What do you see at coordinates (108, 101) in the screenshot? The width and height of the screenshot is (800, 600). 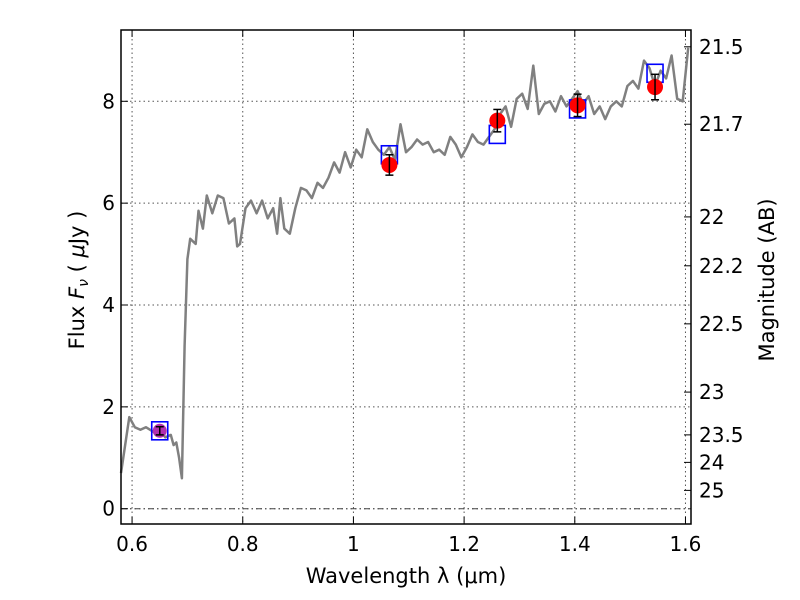 I see `y-tick-label: 8` at bounding box center [108, 101].